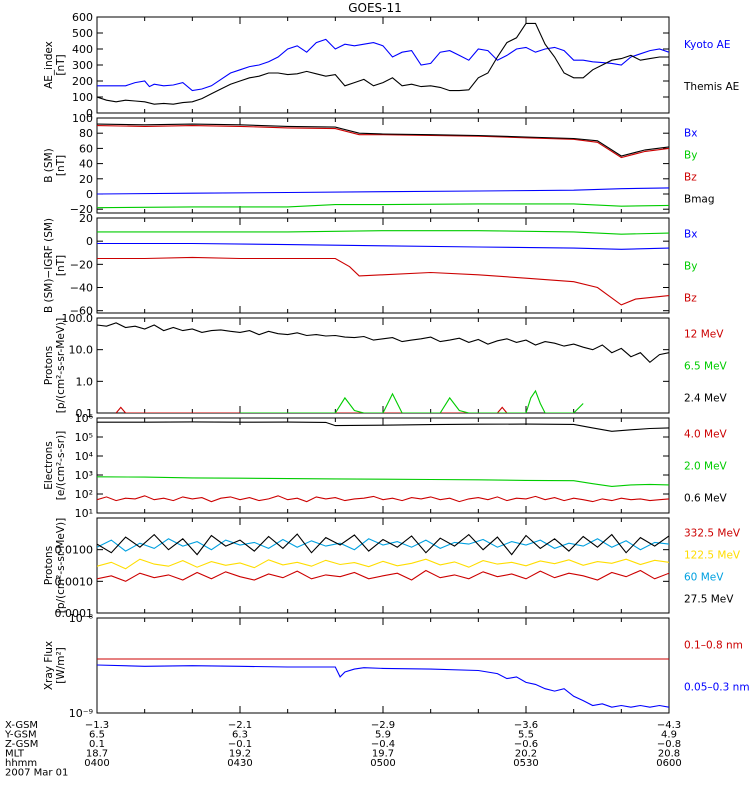 This screenshot has height=800, width=750. What do you see at coordinates (15, 754) in the screenshot?
I see `ephemeris-row-label: MLT` at bounding box center [15, 754].